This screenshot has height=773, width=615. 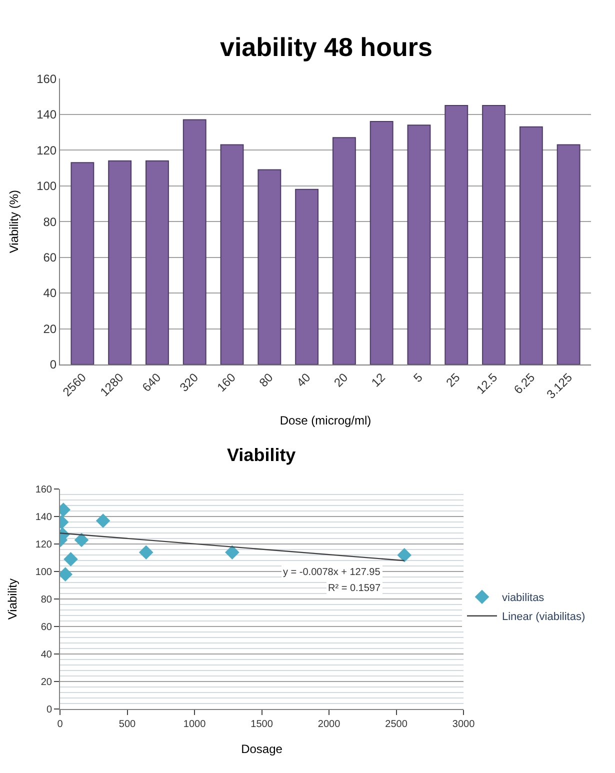 What do you see at coordinates (453, 380) in the screenshot?
I see `x-tick-label: 25` at bounding box center [453, 380].